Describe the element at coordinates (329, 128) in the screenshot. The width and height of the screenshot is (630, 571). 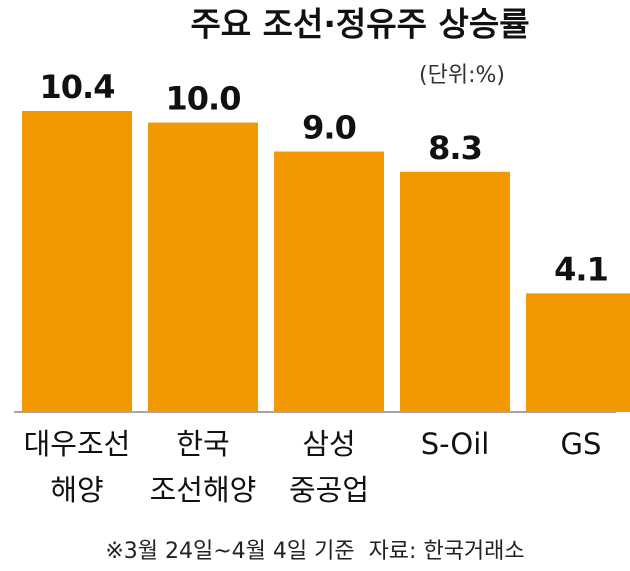
I see `value-label: 9.0` at that location.